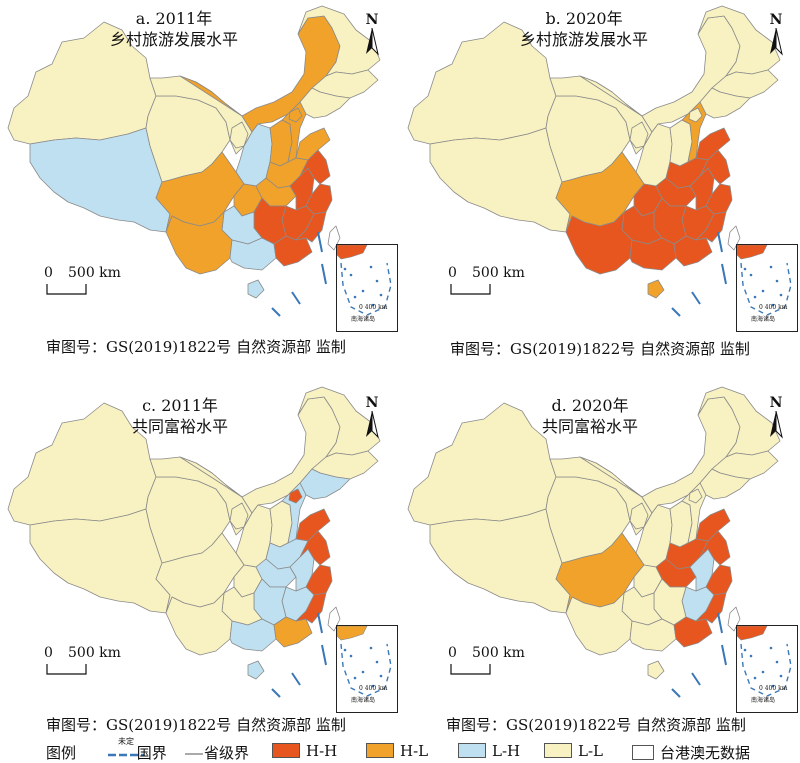  What do you see at coordinates (643, 752) in the screenshot?
I see `nodata-swatch` at bounding box center [643, 752].